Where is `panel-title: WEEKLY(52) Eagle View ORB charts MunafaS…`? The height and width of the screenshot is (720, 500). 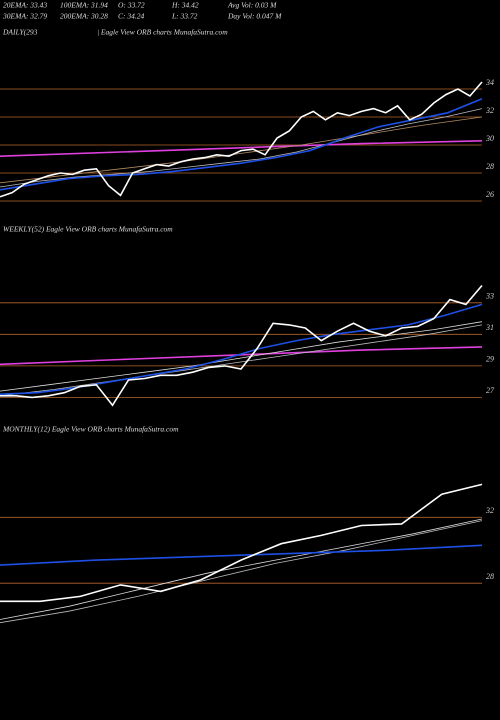 panel-title: WEEKLY(52) Eagle View ORB charts MunafaS… is located at coordinates (88, 229).